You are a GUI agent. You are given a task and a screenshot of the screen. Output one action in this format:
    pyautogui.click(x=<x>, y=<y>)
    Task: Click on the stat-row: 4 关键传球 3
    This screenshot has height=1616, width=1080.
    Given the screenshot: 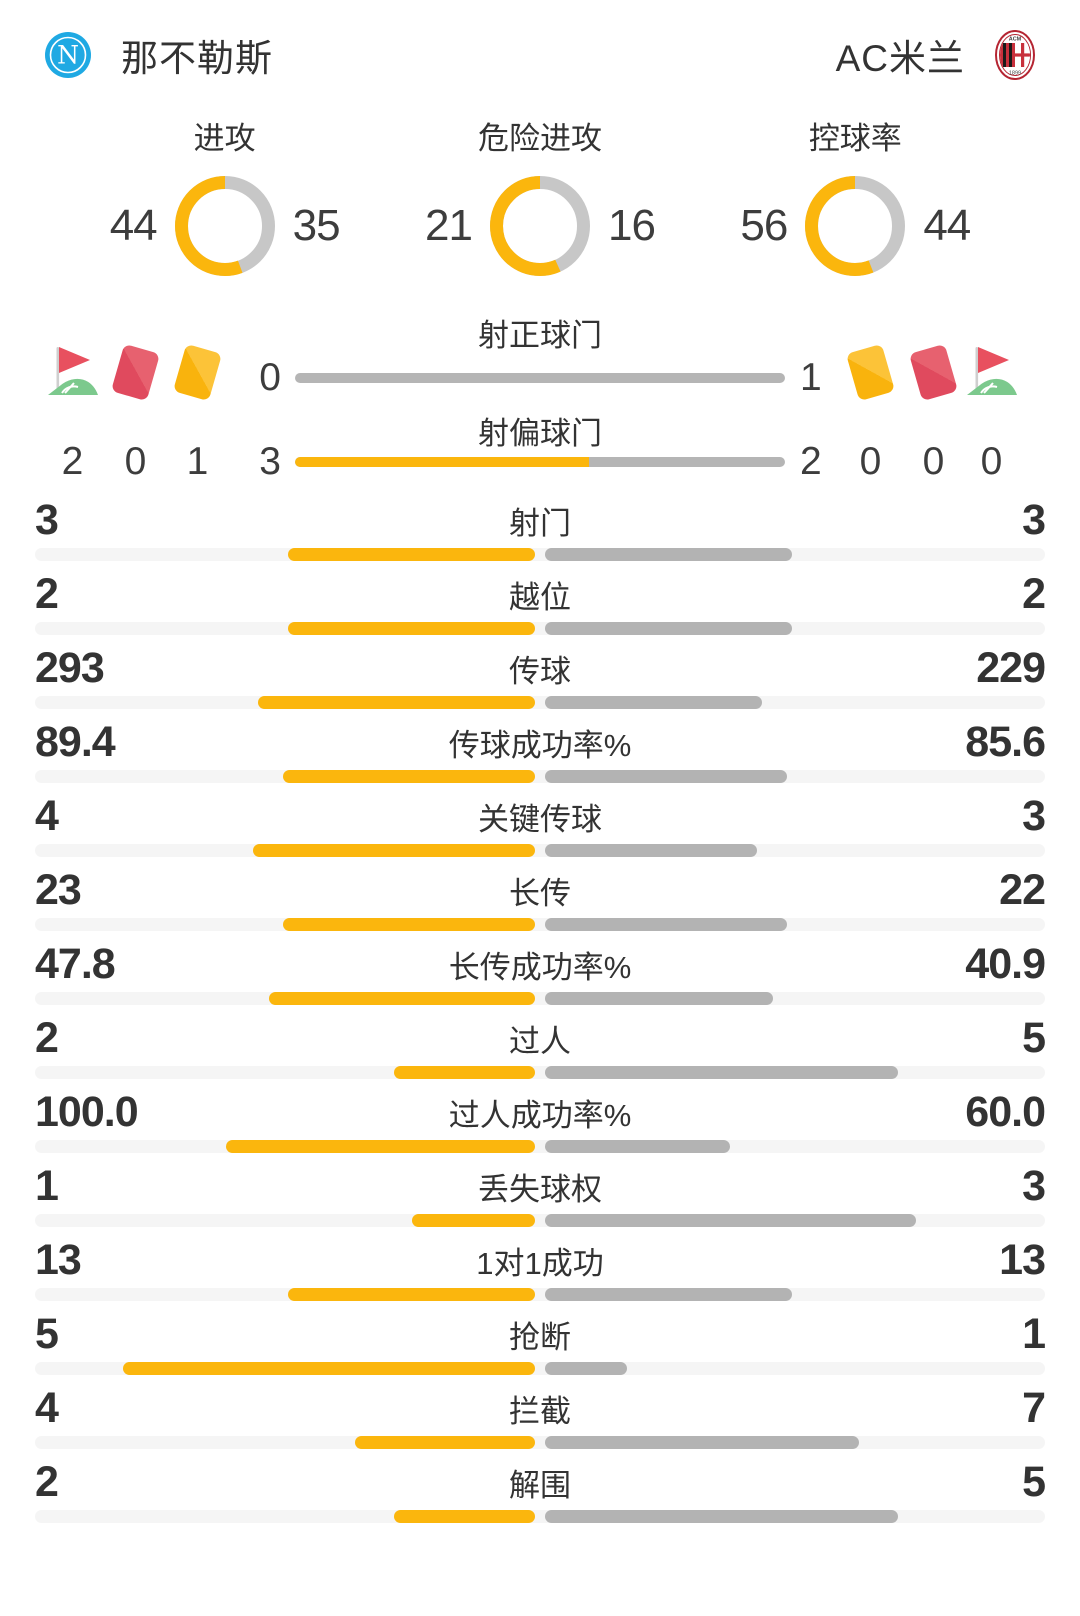 What is the action you would take?
    pyautogui.click(x=540, y=829)
    